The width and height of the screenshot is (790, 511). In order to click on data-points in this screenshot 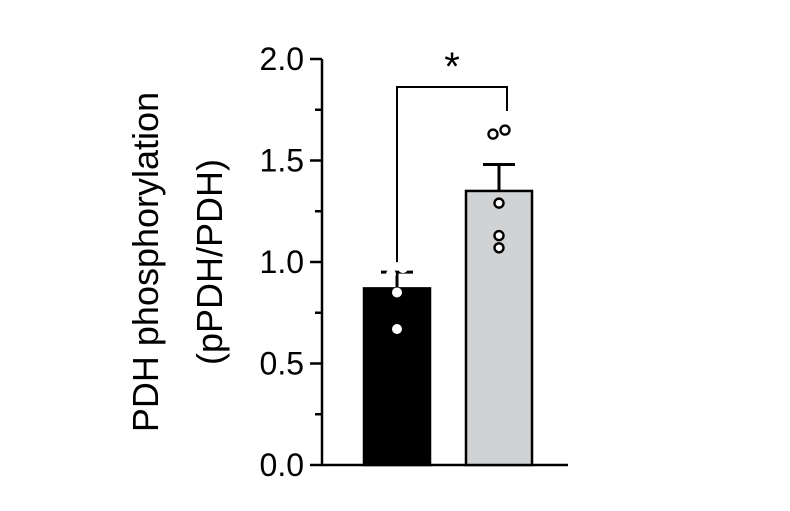, I will do `click(448, 229)`.